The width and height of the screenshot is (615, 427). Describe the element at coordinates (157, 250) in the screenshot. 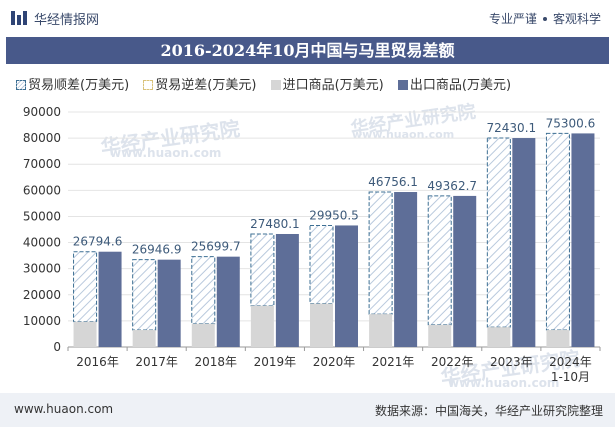

I see `data-label-surplus: 26946.9` at that location.